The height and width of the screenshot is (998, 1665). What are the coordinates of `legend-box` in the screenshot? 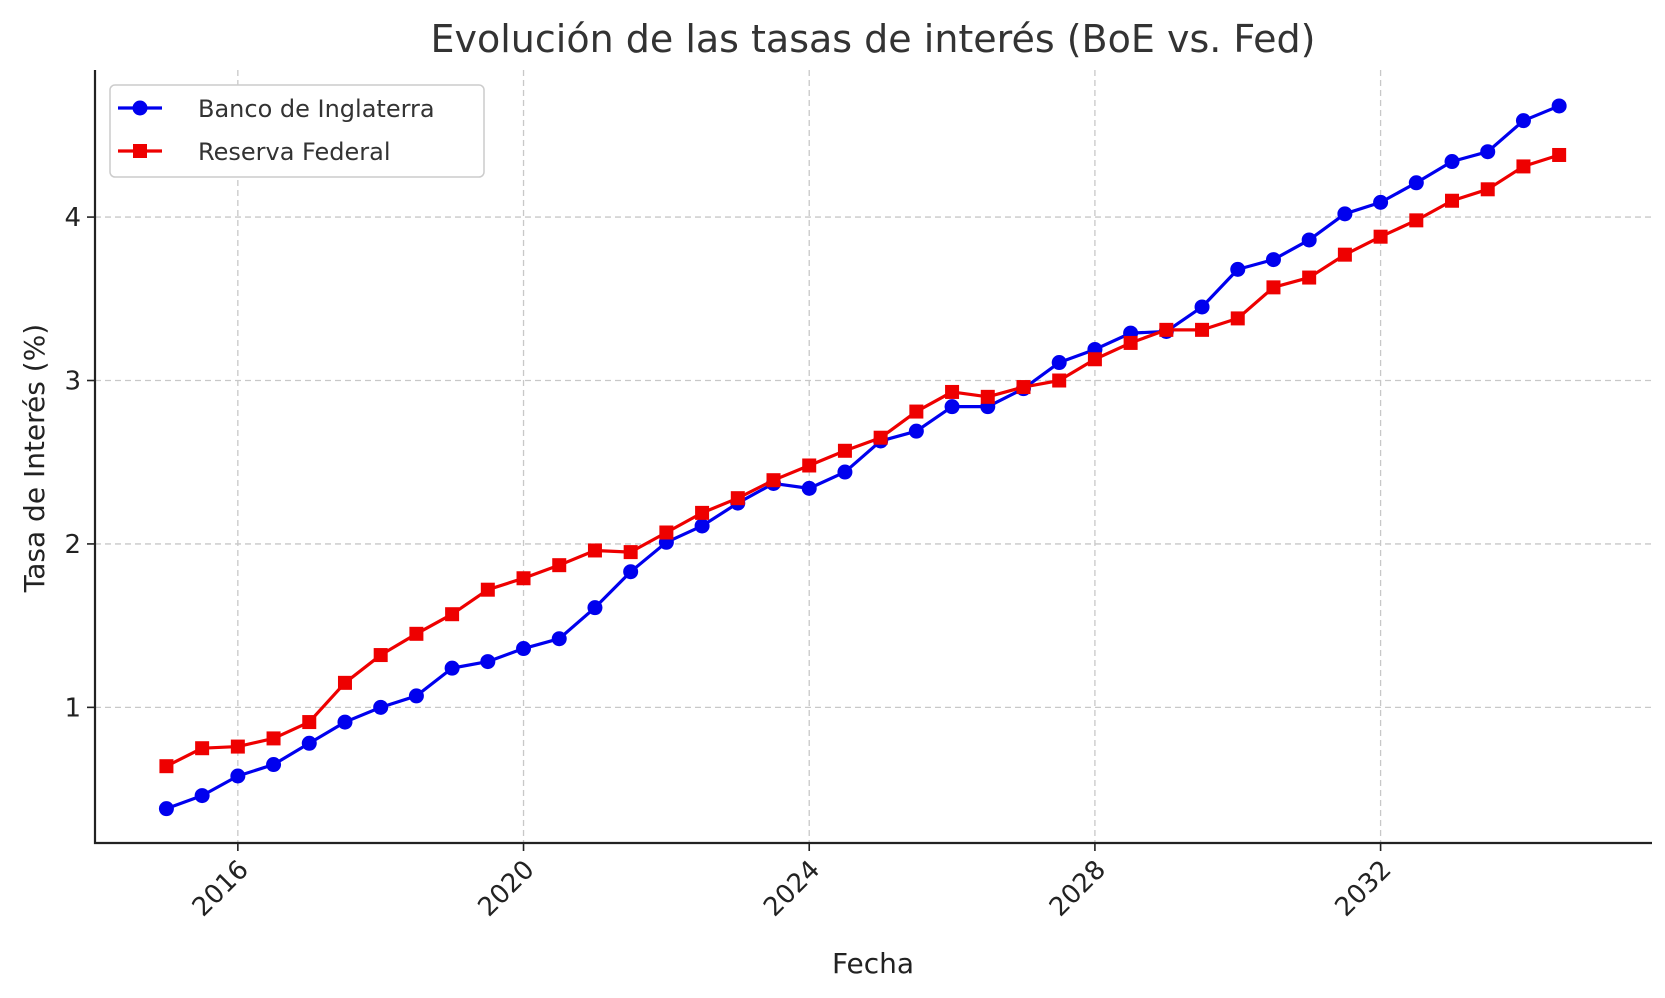 It's located at (297, 131).